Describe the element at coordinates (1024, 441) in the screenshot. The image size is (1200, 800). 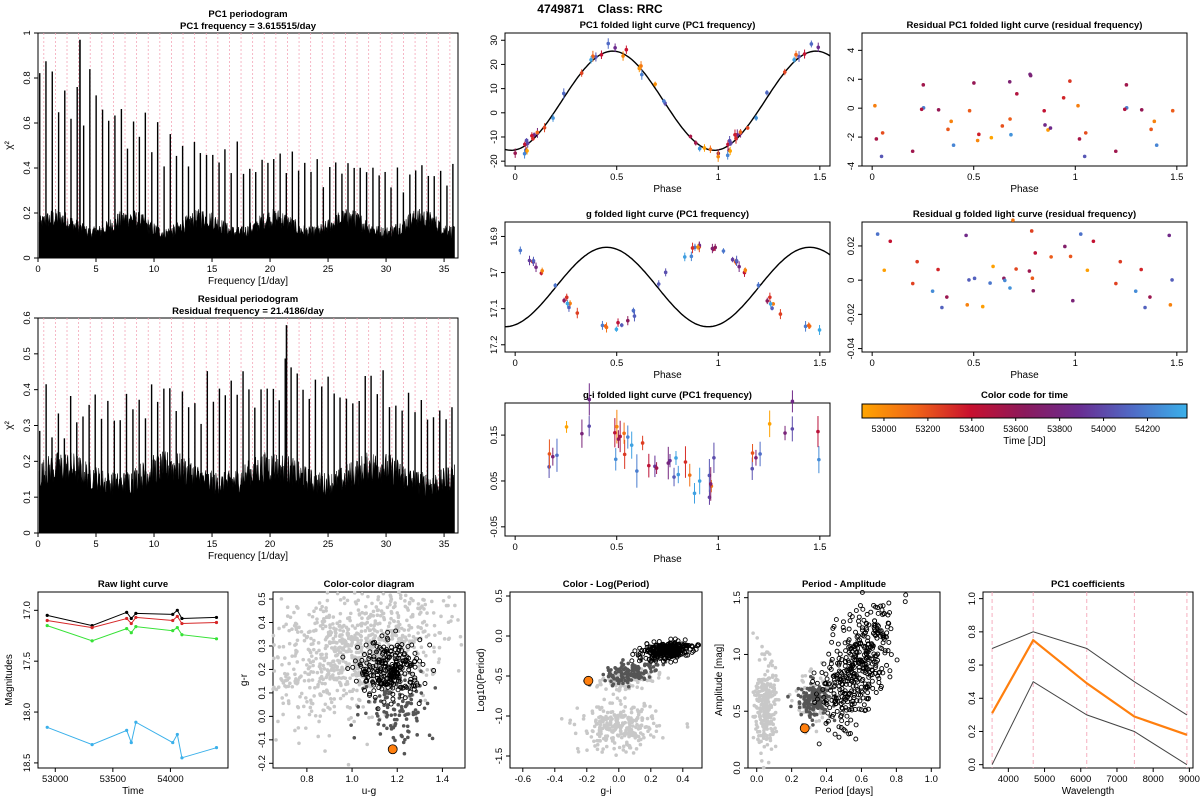
I see `x-axis-label: Time [JD]` at that location.